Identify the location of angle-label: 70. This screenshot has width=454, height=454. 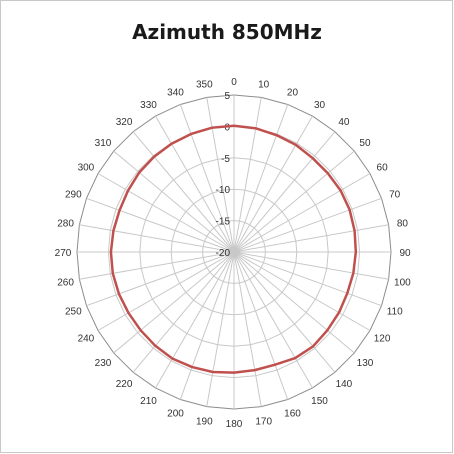
(395, 195).